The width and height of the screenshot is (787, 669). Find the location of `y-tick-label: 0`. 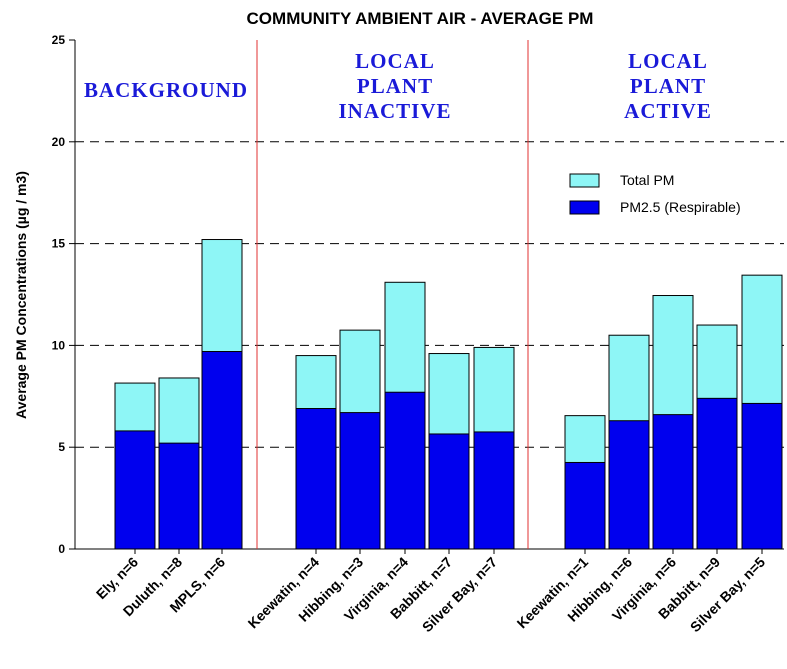

y-tick-label: 0 is located at coordinates (61, 549).